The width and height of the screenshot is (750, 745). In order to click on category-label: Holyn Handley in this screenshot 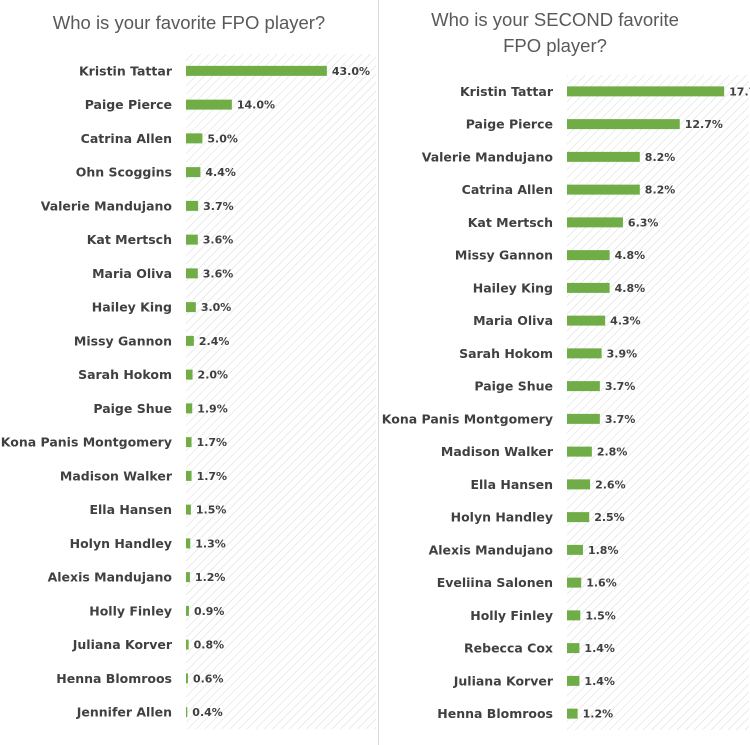, I will do `click(121, 543)`.